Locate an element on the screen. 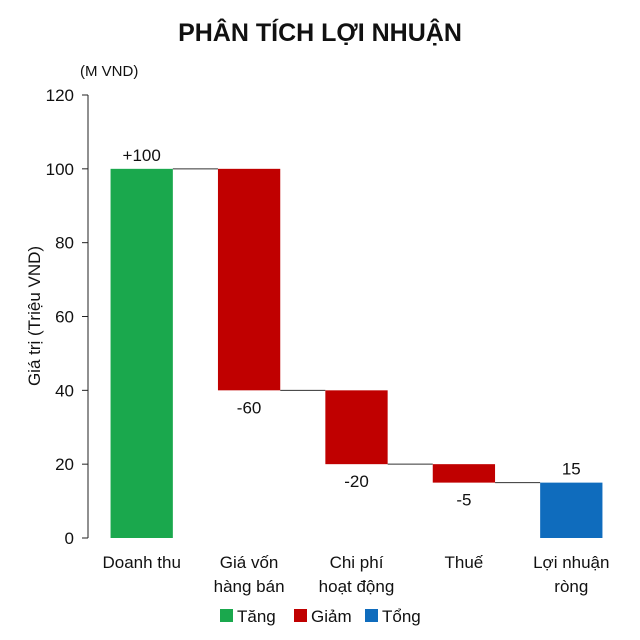 This screenshot has width=640, height=640. y-tick-label: 20 is located at coordinates (64, 464).